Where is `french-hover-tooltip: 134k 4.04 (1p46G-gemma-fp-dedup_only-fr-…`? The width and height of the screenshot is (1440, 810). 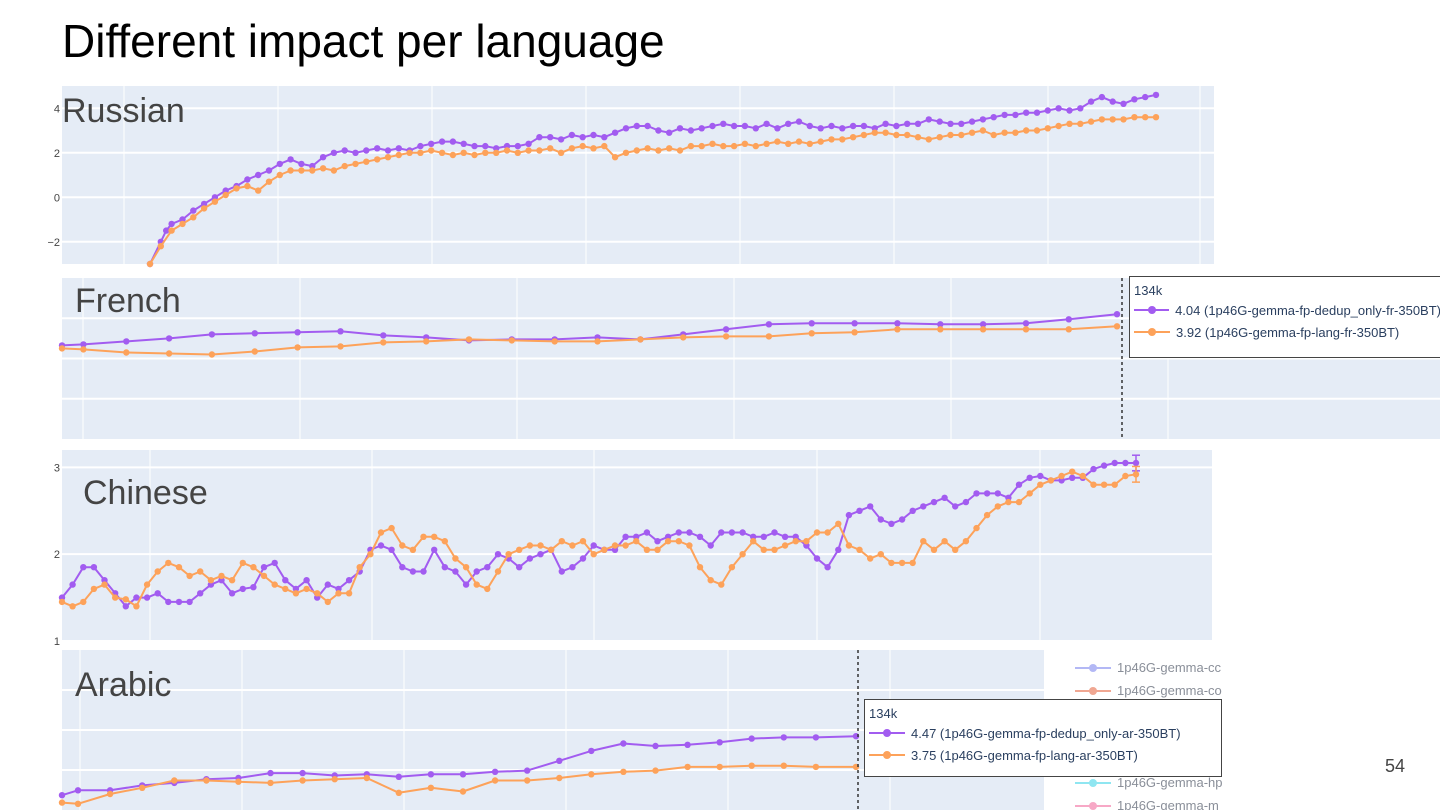
french-hover-tooltip: 134k 4.04 (1p46G-gemma-fp-dedup_only-fr-… is located at coordinates (1284, 317).